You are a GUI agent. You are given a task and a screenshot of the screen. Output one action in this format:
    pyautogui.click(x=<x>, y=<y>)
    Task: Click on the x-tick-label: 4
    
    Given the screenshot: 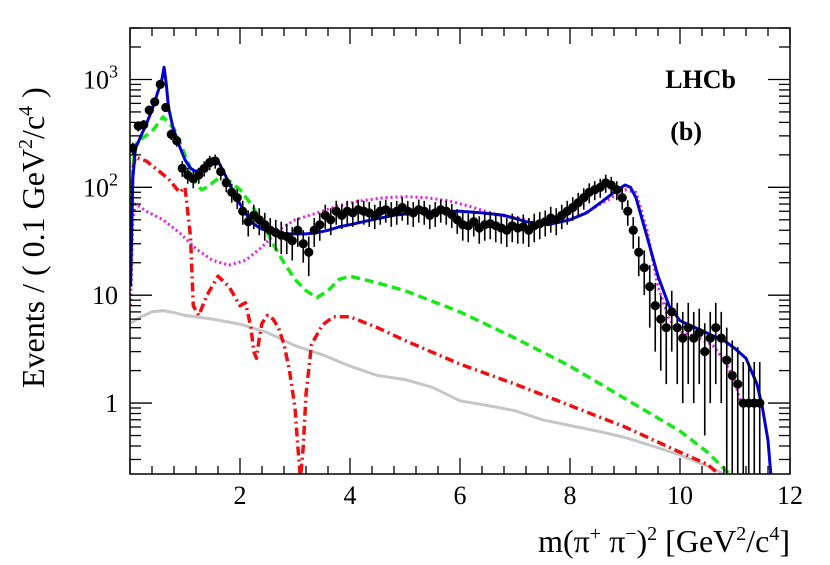 What is the action you would take?
    pyautogui.click(x=350, y=495)
    